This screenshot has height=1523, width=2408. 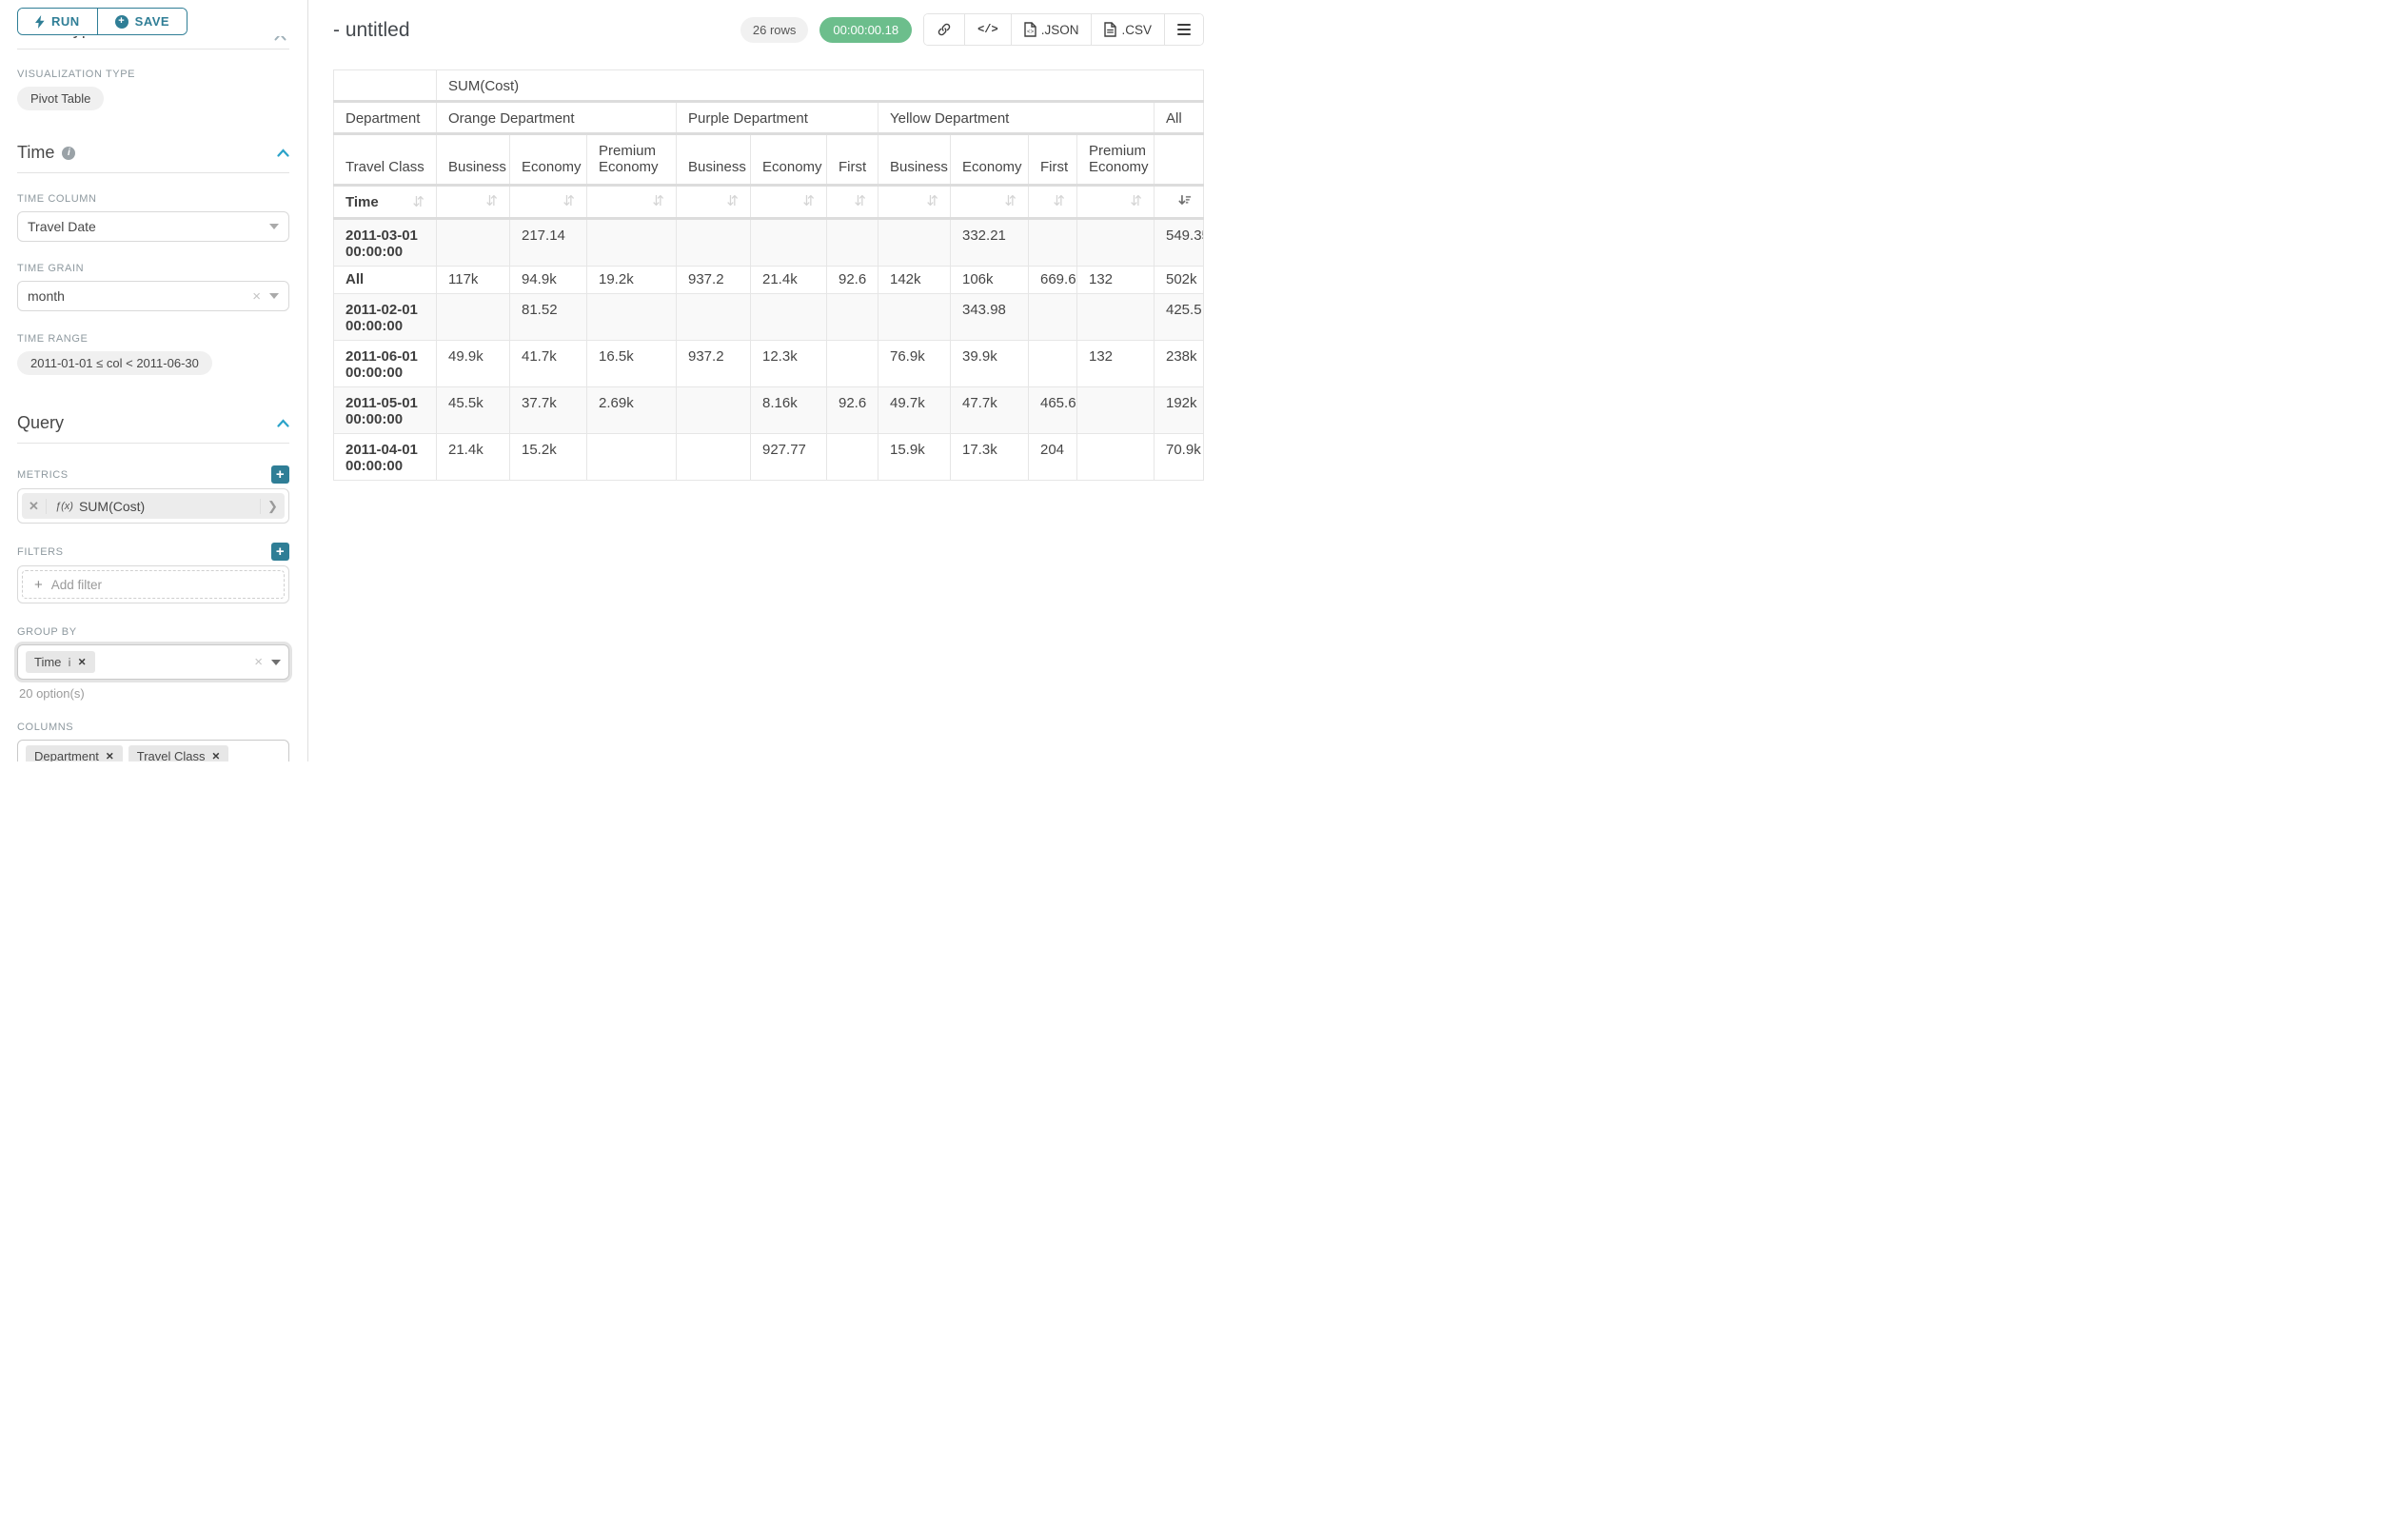 I want to click on chart-title: - untitled, so click(x=371, y=30).